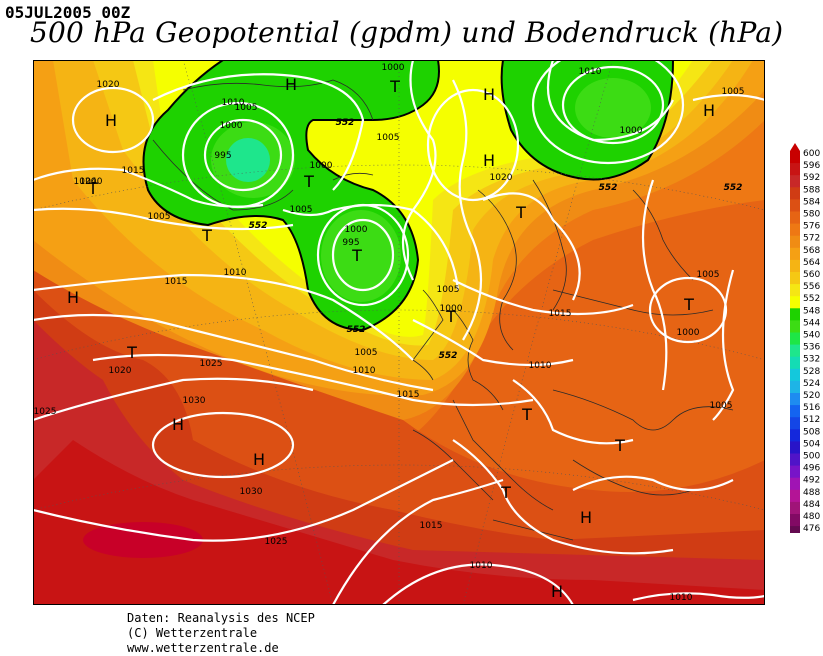 The height and width of the screenshot is (656, 823). Describe the element at coordinates (811, 469) in the screenshot. I see `scale-label: 496` at that location.